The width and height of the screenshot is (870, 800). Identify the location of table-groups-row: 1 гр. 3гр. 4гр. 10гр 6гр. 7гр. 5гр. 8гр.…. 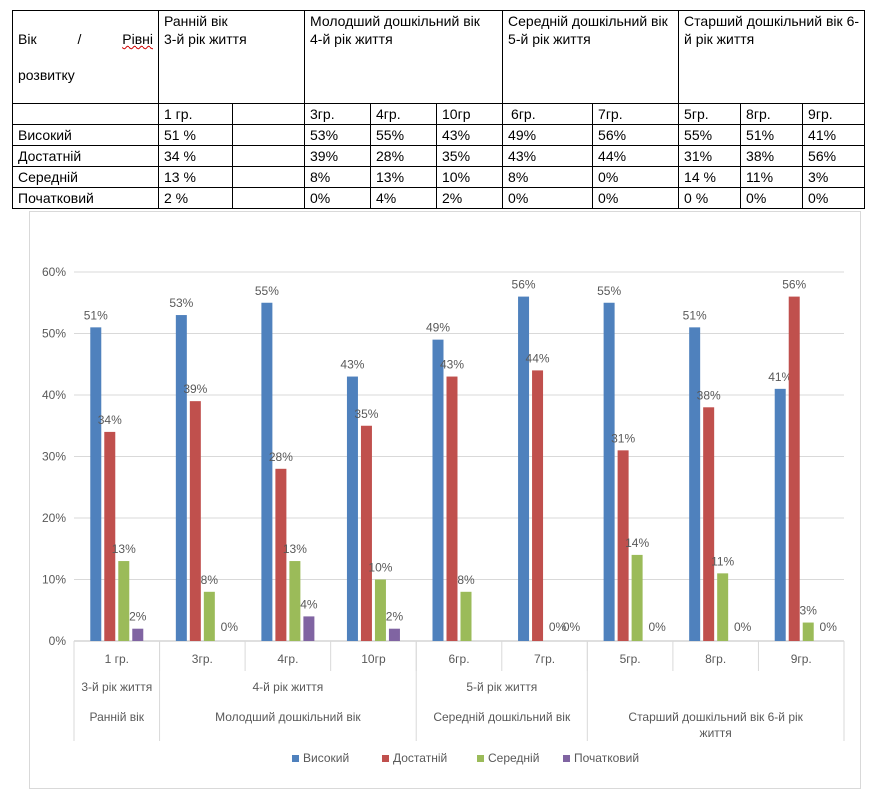
(439, 114).